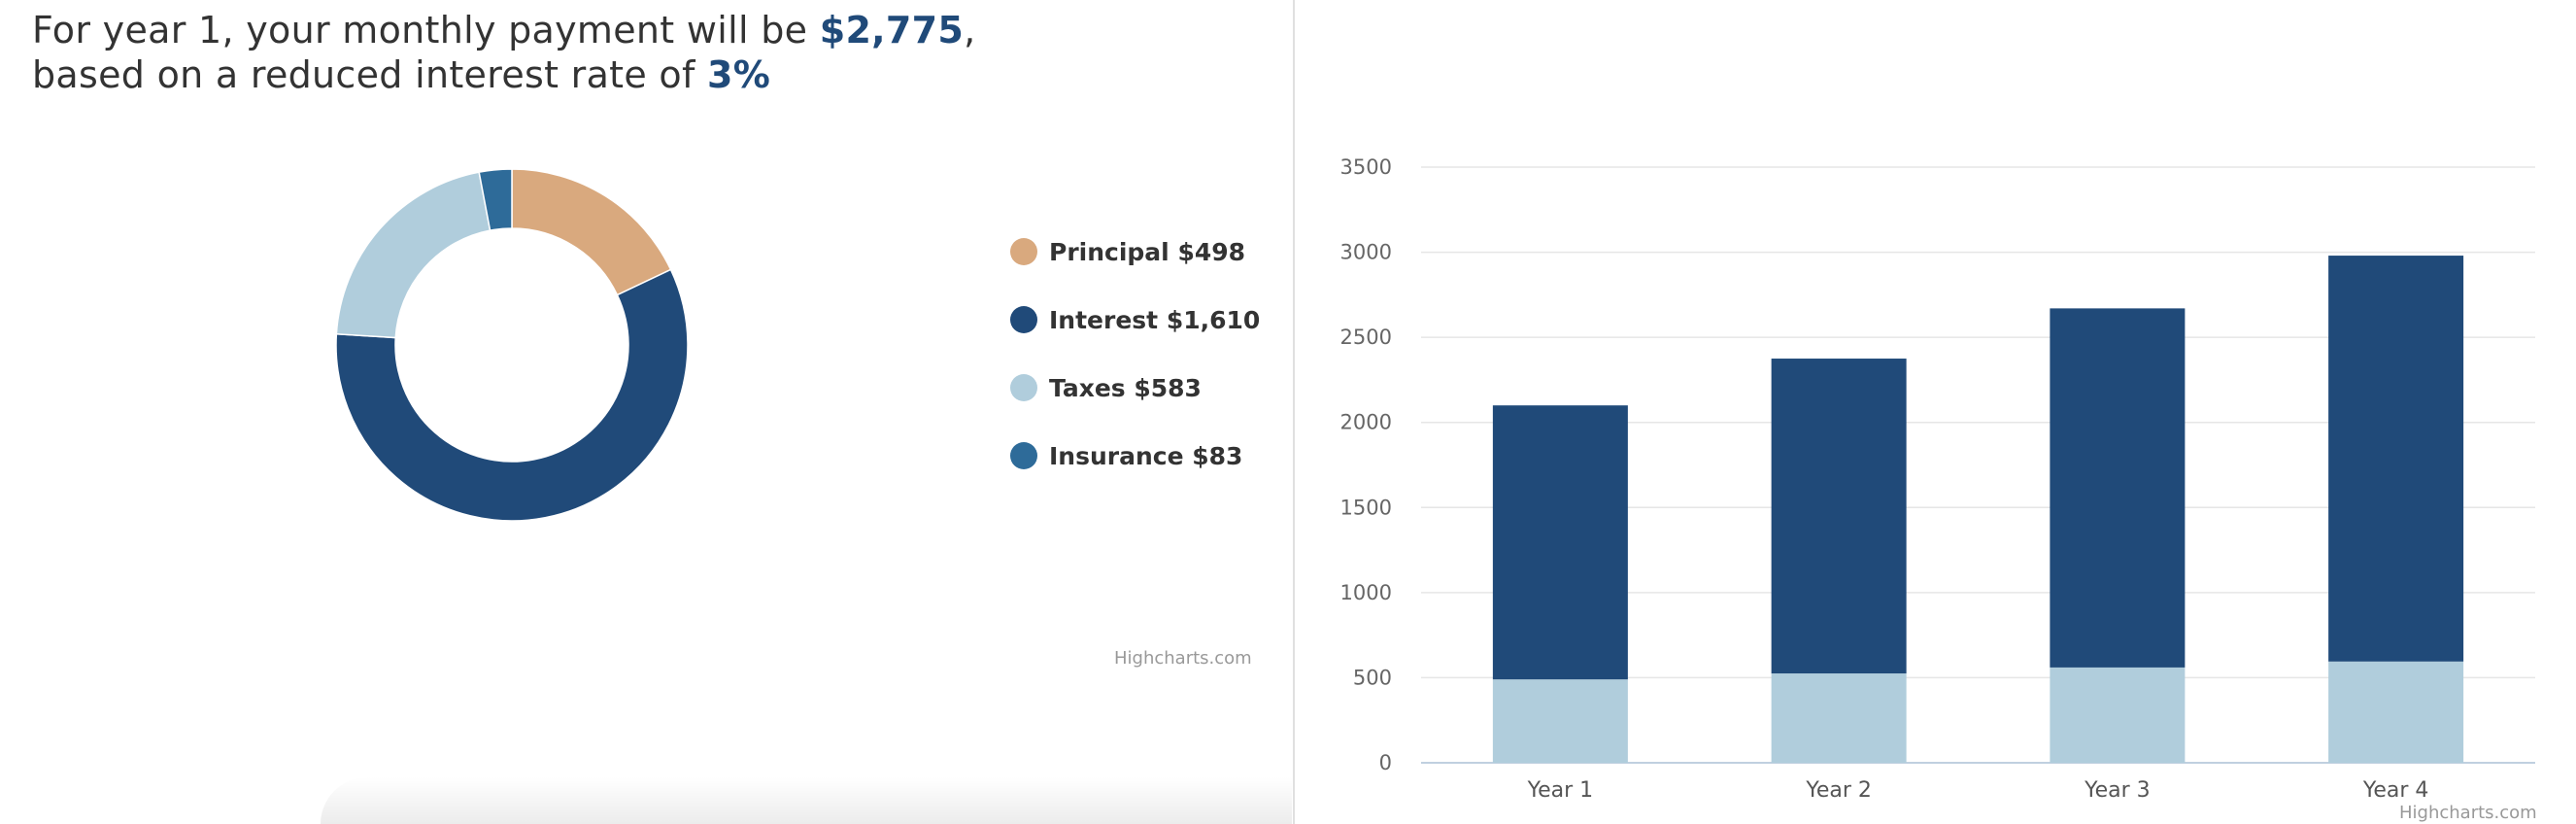  I want to click on donut-slice-taxes, so click(413, 255).